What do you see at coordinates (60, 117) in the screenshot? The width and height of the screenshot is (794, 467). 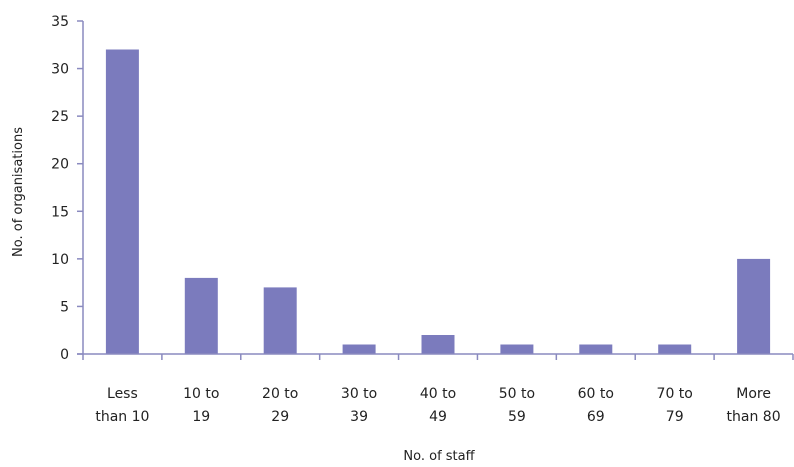 I see `y-tick-label-5: 25` at bounding box center [60, 117].